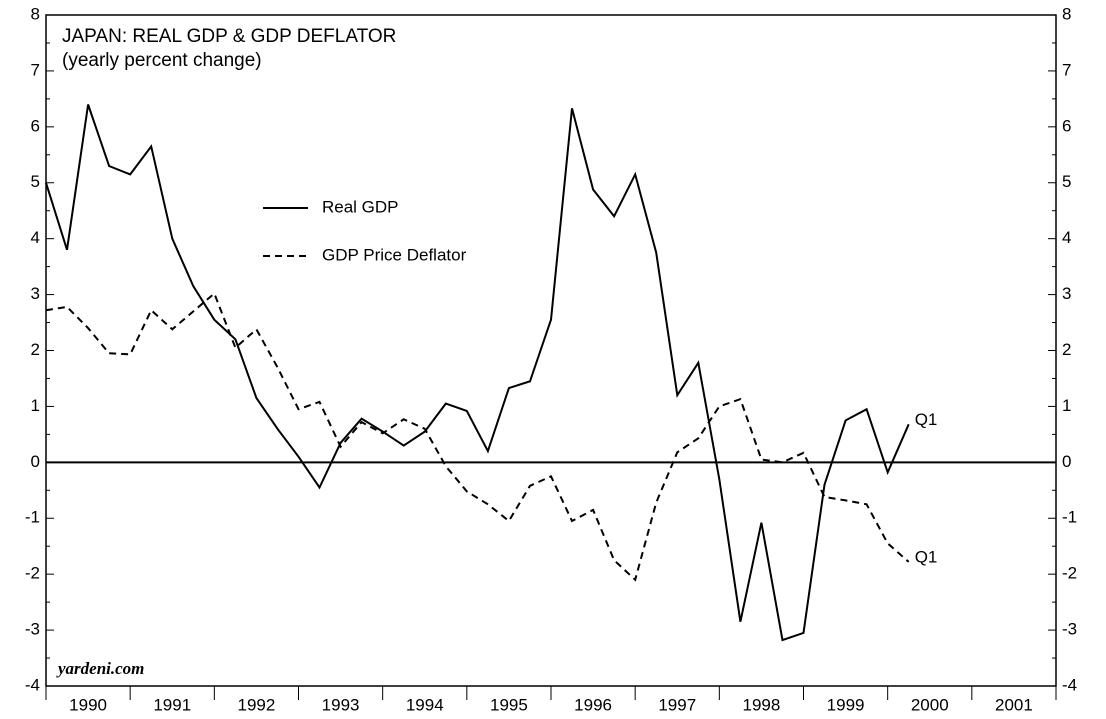  I want to click on y-tick-label: 0, so click(35, 461).